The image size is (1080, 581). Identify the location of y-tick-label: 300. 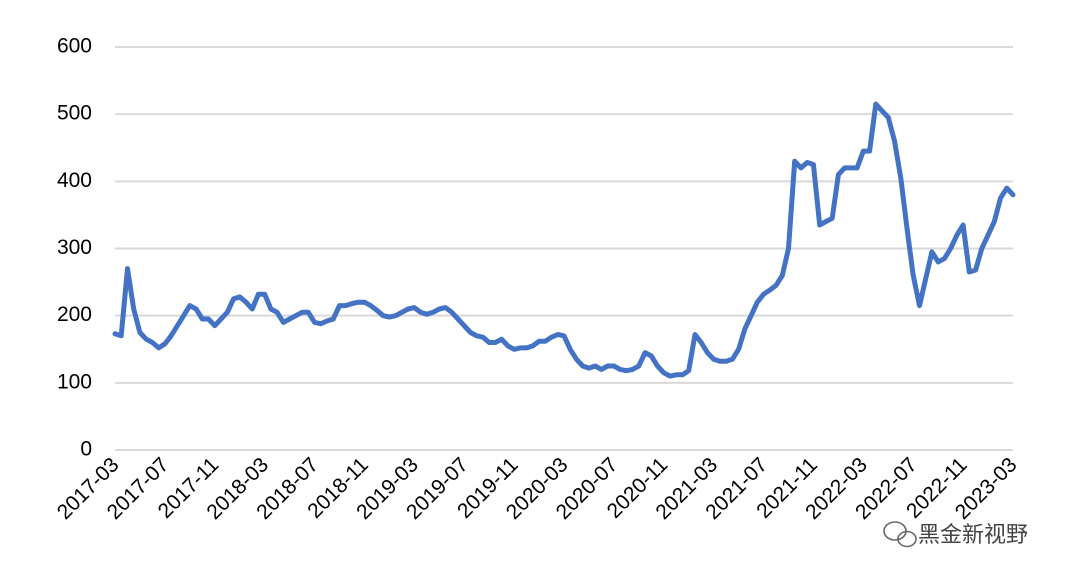
(74, 247).